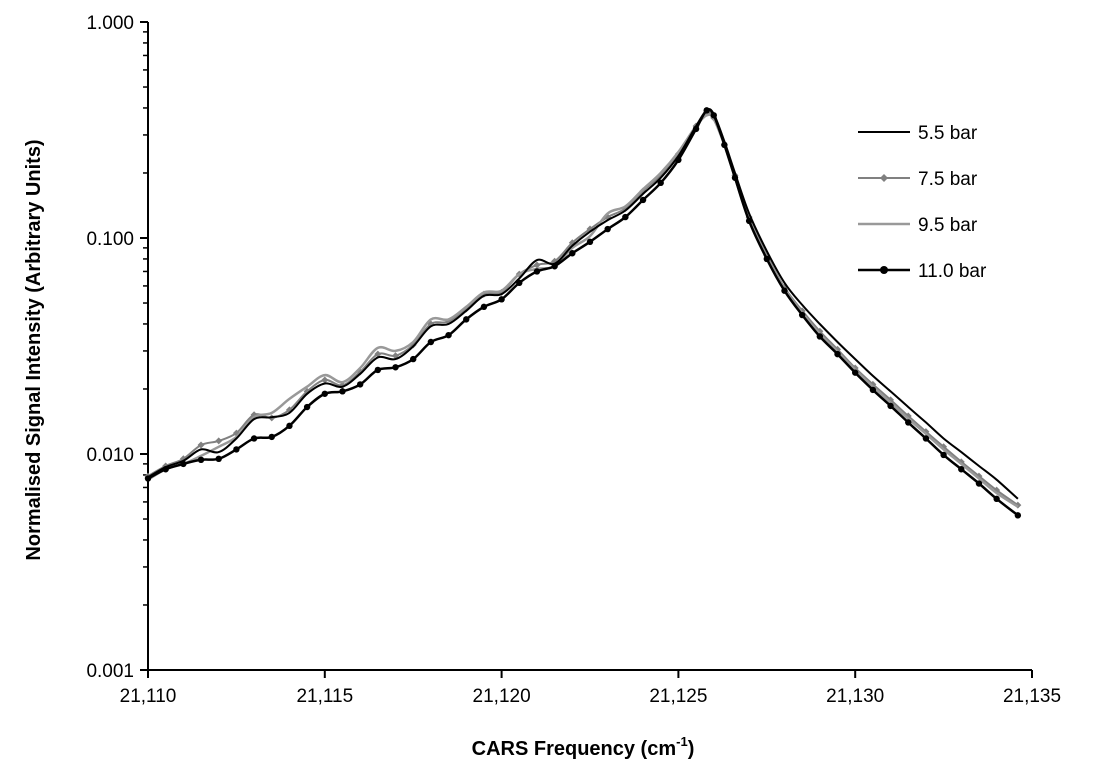 The image size is (1101, 771). I want to click on y-tick-label: 0.100, so click(110, 239).